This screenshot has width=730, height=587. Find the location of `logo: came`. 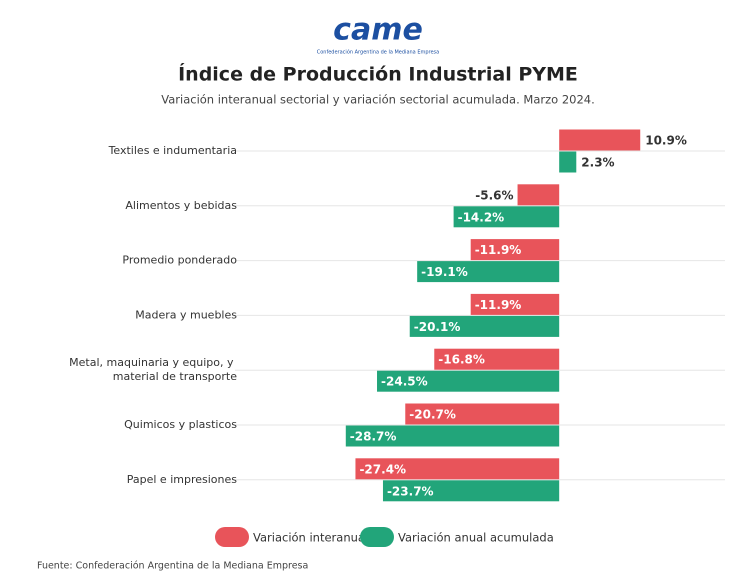

logo: came is located at coordinates (378, 30).